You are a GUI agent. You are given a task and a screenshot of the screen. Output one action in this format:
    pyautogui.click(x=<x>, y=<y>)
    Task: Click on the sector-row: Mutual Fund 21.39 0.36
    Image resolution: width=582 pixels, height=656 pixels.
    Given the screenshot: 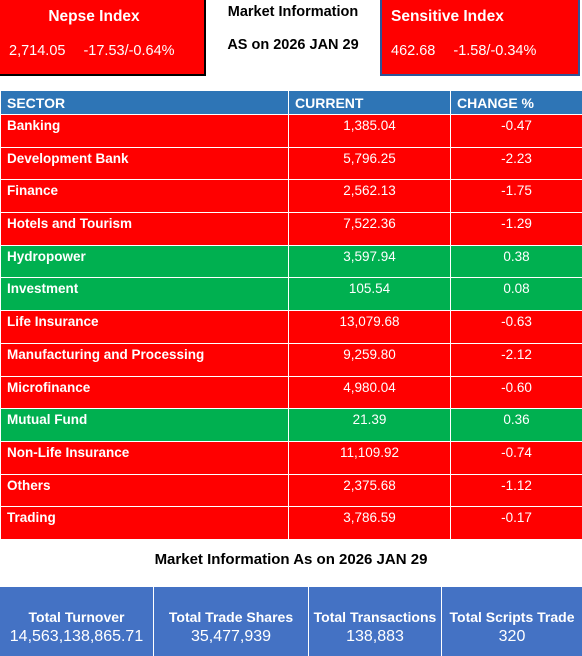 What is the action you would take?
    pyautogui.click(x=291, y=425)
    